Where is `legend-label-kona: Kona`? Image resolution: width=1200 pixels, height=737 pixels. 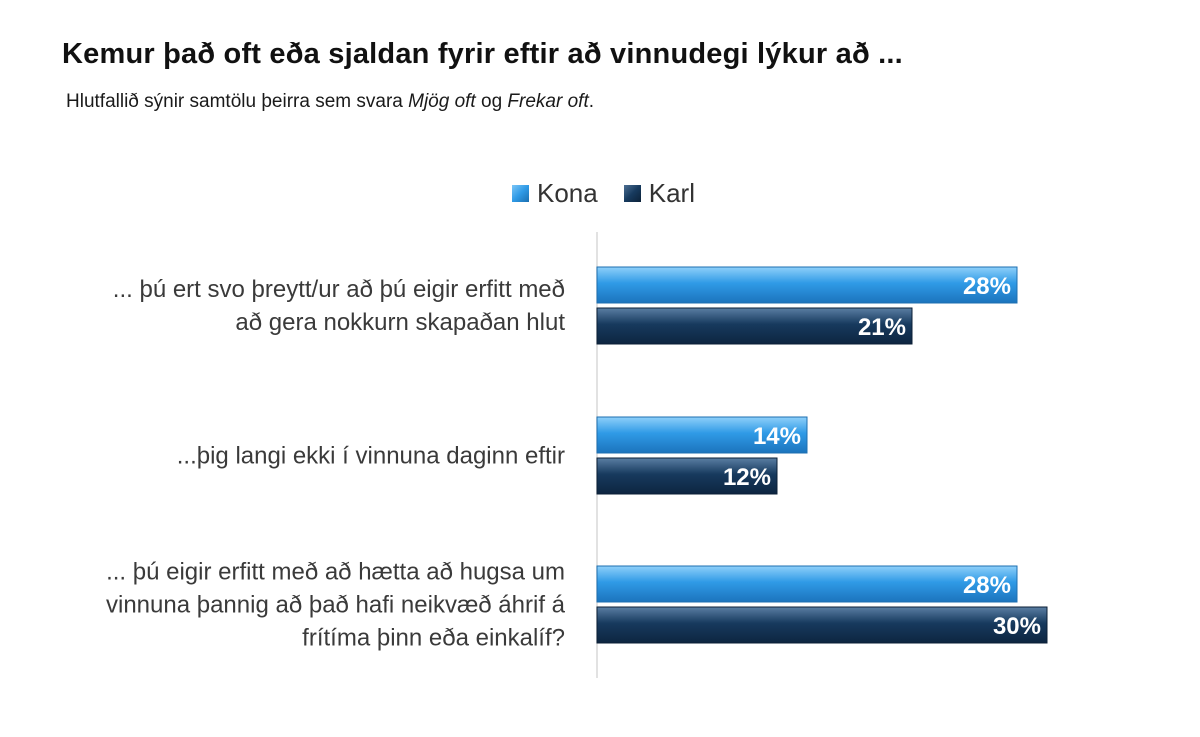
legend-label-kona: Kona is located at coordinates (567, 193).